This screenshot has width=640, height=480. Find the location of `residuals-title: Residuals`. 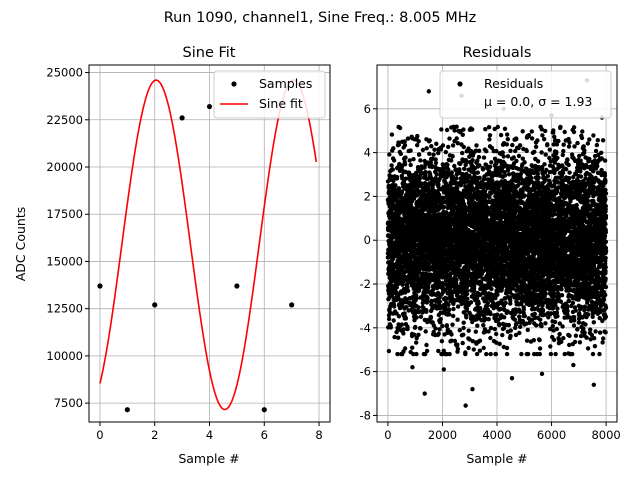

residuals-title: Residuals is located at coordinates (497, 53).